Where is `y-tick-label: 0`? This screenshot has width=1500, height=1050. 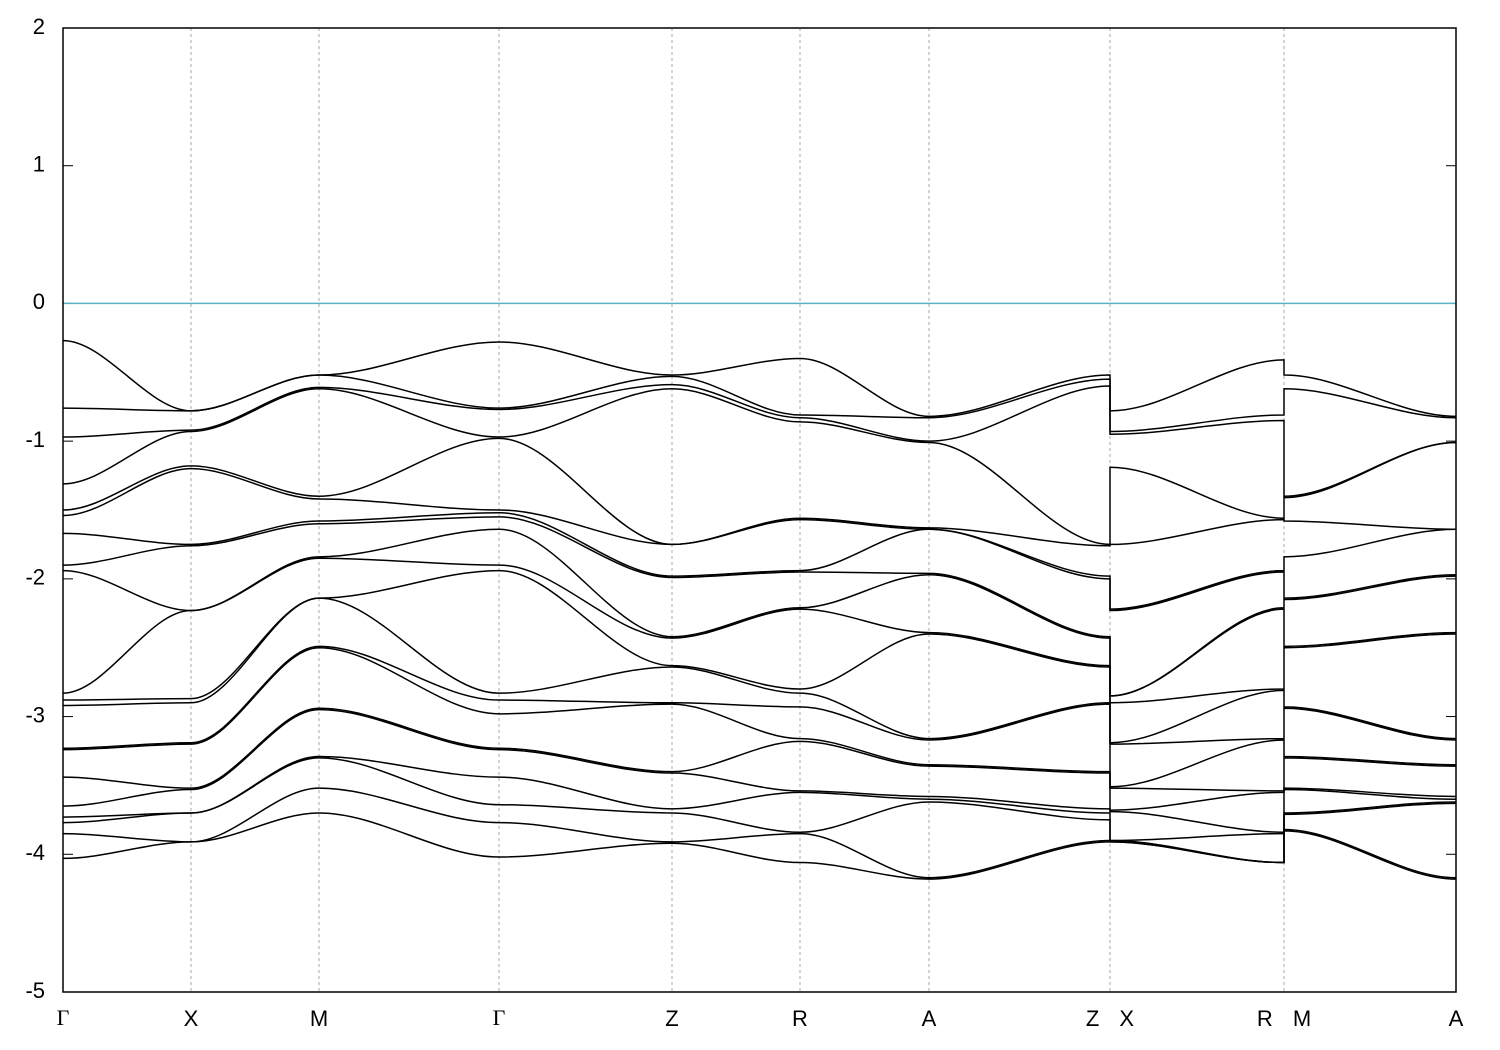 y-tick-label: 0 is located at coordinates (39, 301).